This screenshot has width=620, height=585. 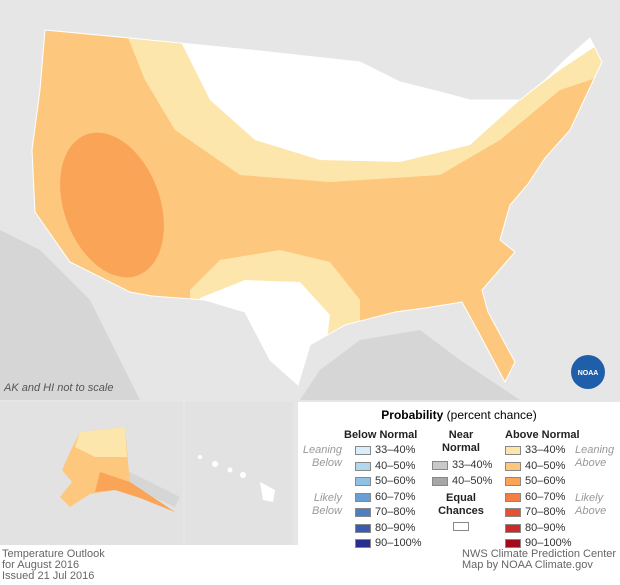 I want to click on alaska-south, so click(x=135, y=492).